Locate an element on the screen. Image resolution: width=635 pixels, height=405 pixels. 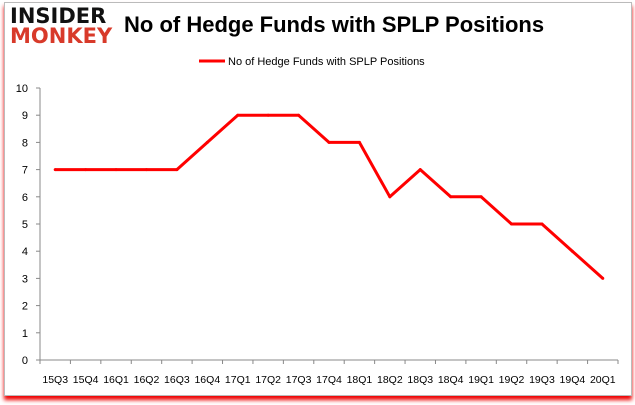
y-tick-label: 2 is located at coordinates (25, 307).